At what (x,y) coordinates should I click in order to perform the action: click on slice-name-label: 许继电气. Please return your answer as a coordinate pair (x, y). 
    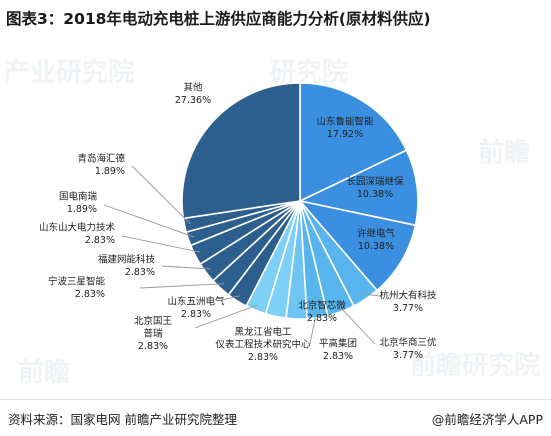
    Looking at the image, I should click on (376, 233).